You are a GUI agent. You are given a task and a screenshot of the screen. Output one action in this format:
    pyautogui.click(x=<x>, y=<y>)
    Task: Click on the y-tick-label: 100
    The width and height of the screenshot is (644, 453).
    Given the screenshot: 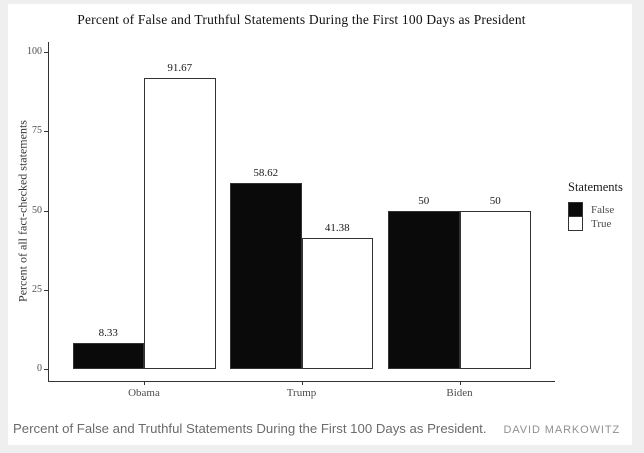 What is the action you would take?
    pyautogui.click(x=34, y=51)
    